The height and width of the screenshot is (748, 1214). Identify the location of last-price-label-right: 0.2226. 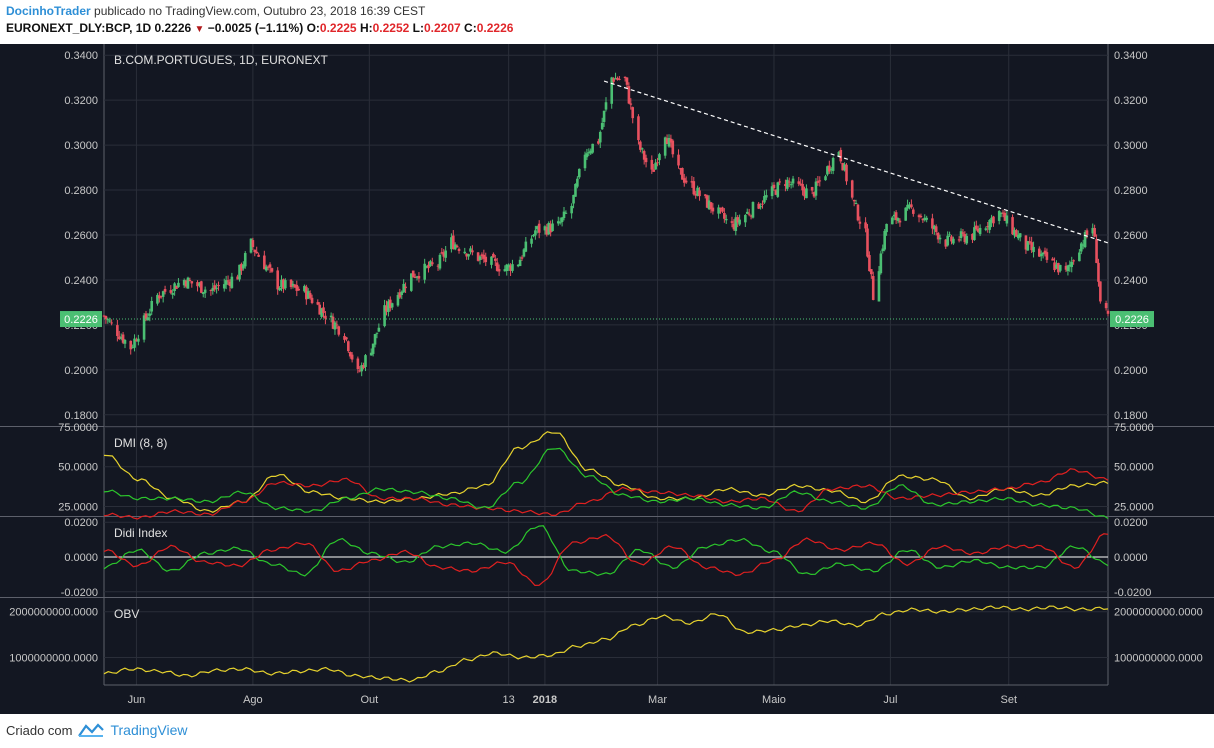
(1132, 320).